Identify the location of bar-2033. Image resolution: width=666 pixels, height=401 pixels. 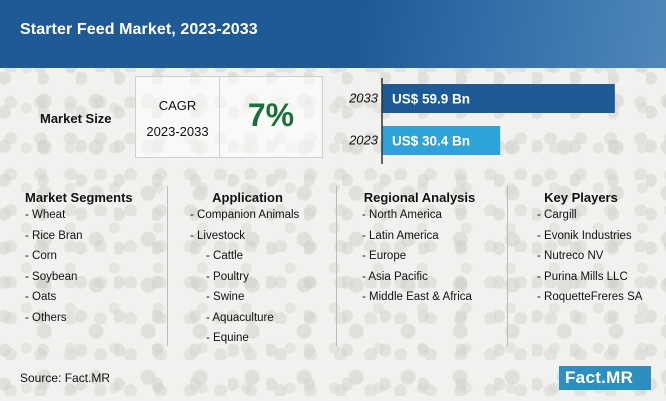
(498, 98).